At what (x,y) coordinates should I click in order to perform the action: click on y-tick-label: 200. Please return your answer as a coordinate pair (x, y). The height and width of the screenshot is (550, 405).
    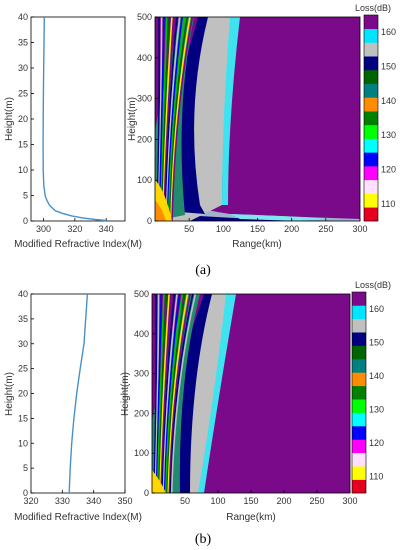
    Looking at the image, I should click on (144, 139).